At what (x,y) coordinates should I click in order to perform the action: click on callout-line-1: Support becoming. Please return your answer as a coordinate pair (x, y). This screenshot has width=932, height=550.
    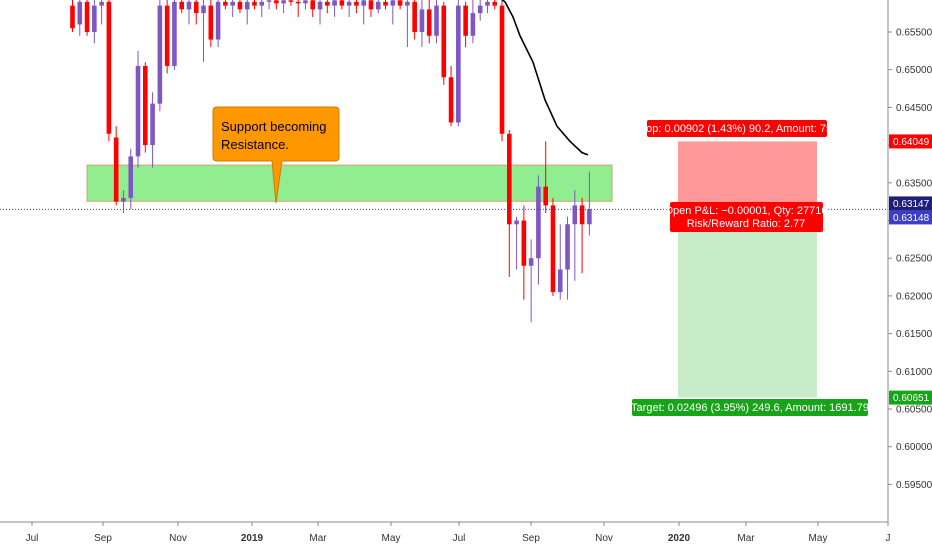
    Looking at the image, I should click on (274, 126).